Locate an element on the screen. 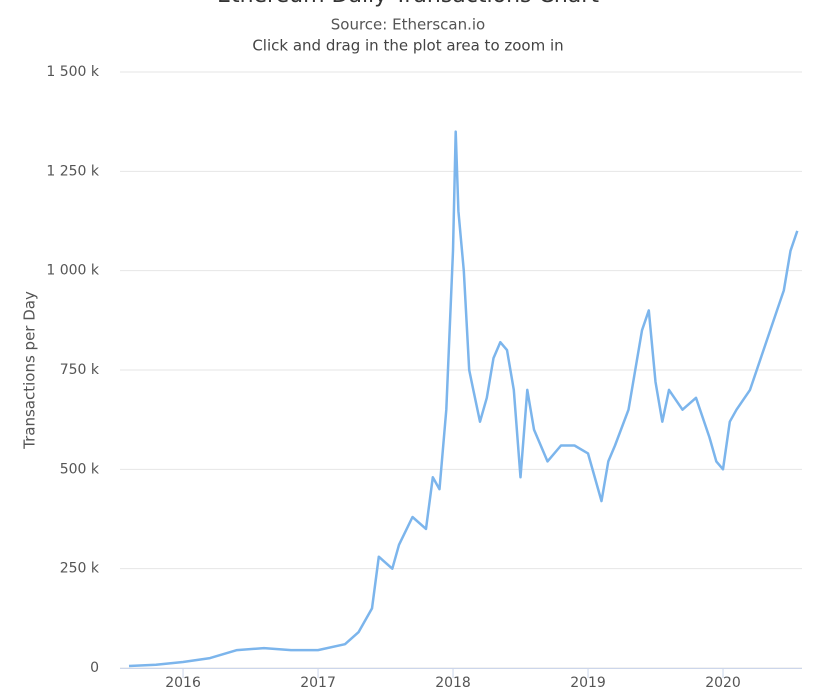  x-tick-label: 2018 is located at coordinates (453, 681).